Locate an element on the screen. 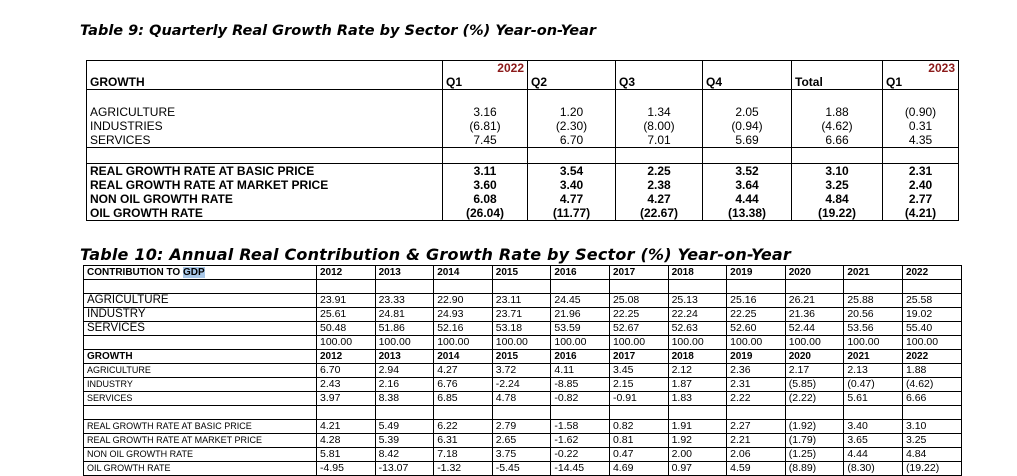  value-cell: 24.93 is located at coordinates (463, 314).